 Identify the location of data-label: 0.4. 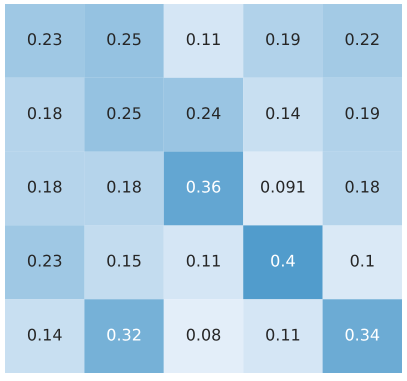
(283, 260).